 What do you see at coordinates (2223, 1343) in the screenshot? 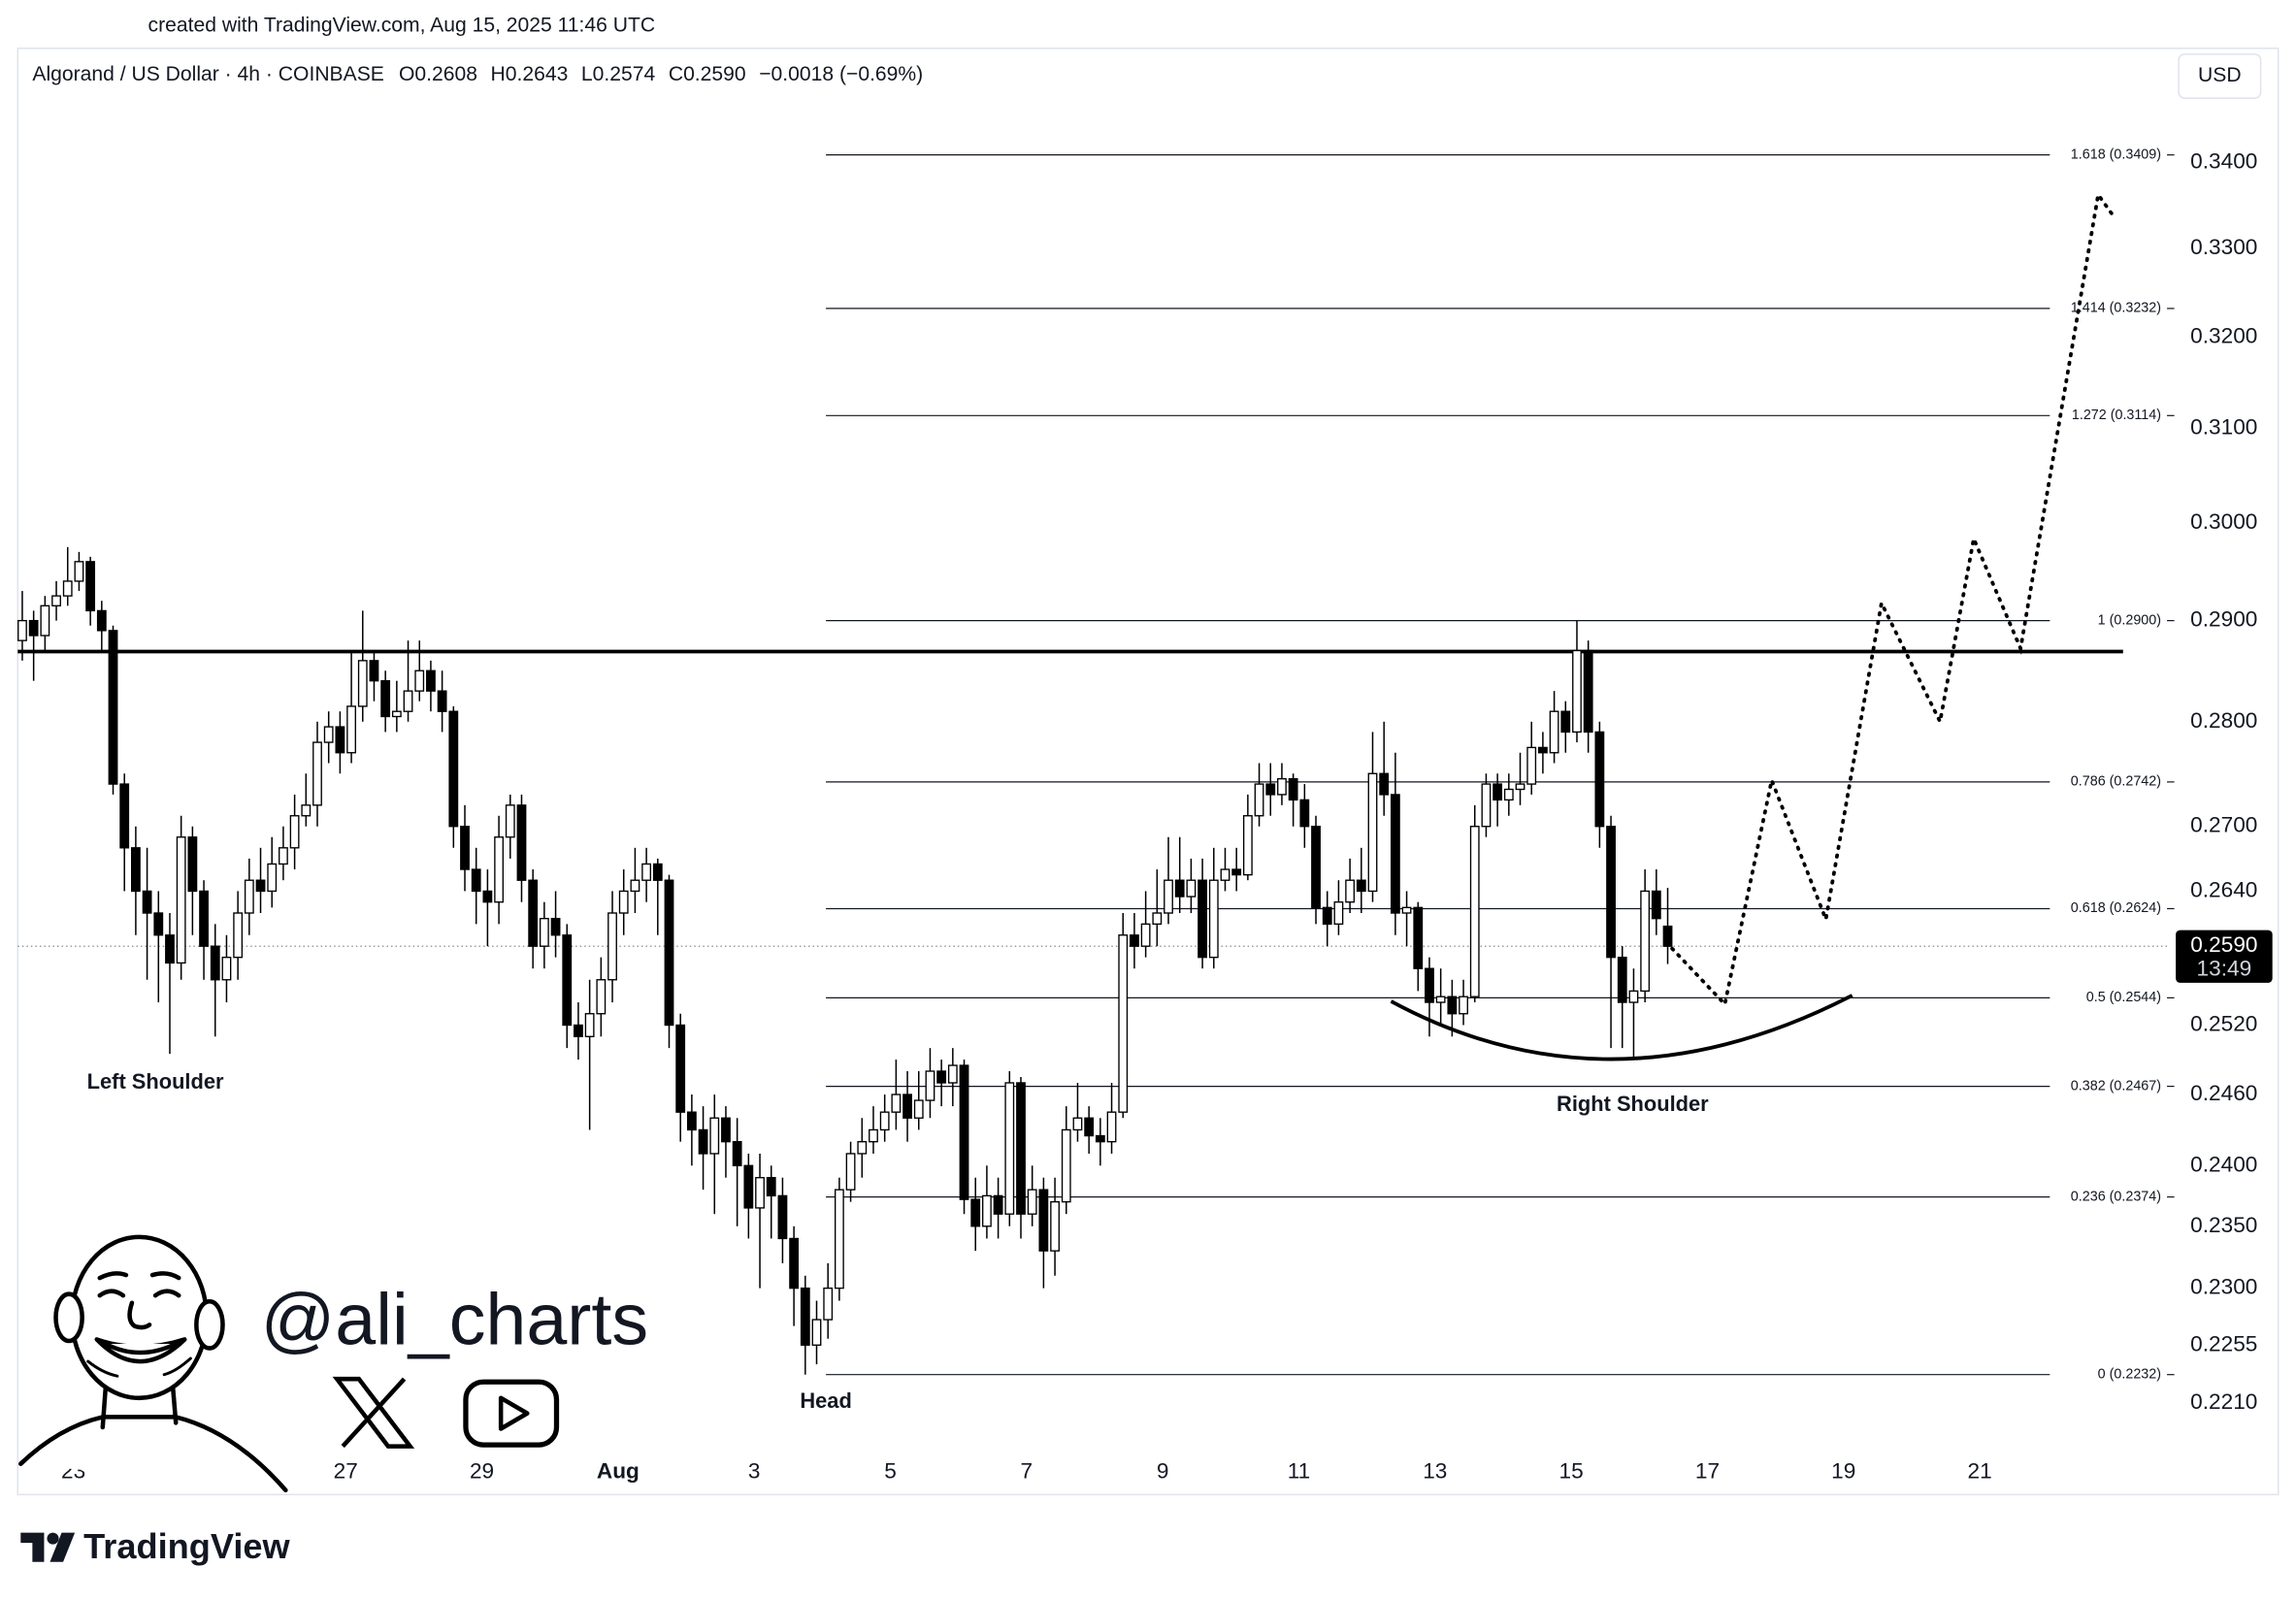
I see `y-tick-label: 0.2255` at bounding box center [2223, 1343].